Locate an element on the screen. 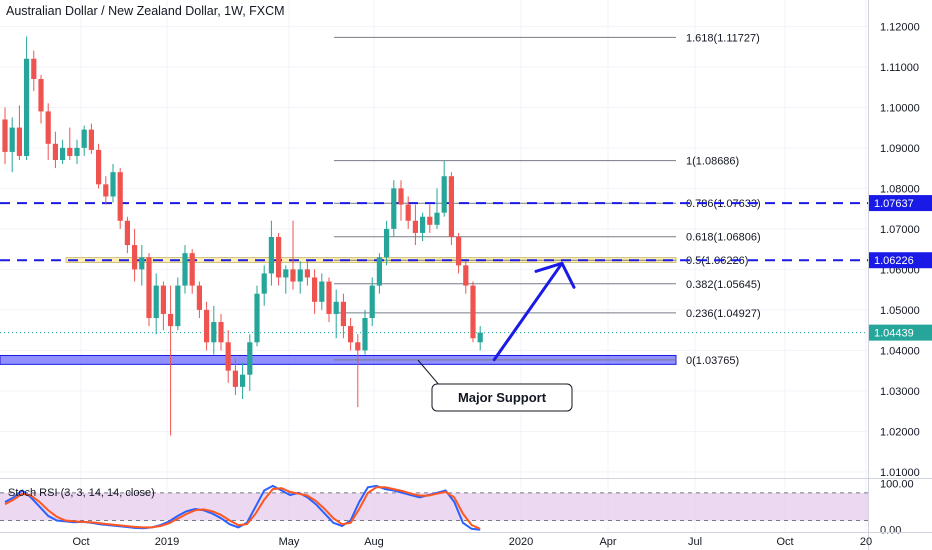 This screenshot has width=932, height=550. price-tick-label: 1.09000 is located at coordinates (900, 149).